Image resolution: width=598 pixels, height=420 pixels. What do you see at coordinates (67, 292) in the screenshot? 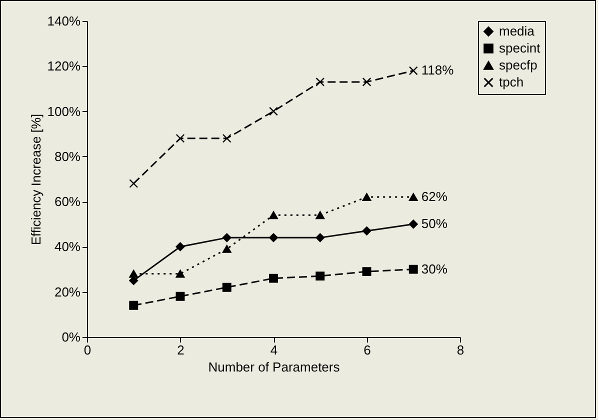
I see `y-tick-label: 20%` at bounding box center [67, 292].